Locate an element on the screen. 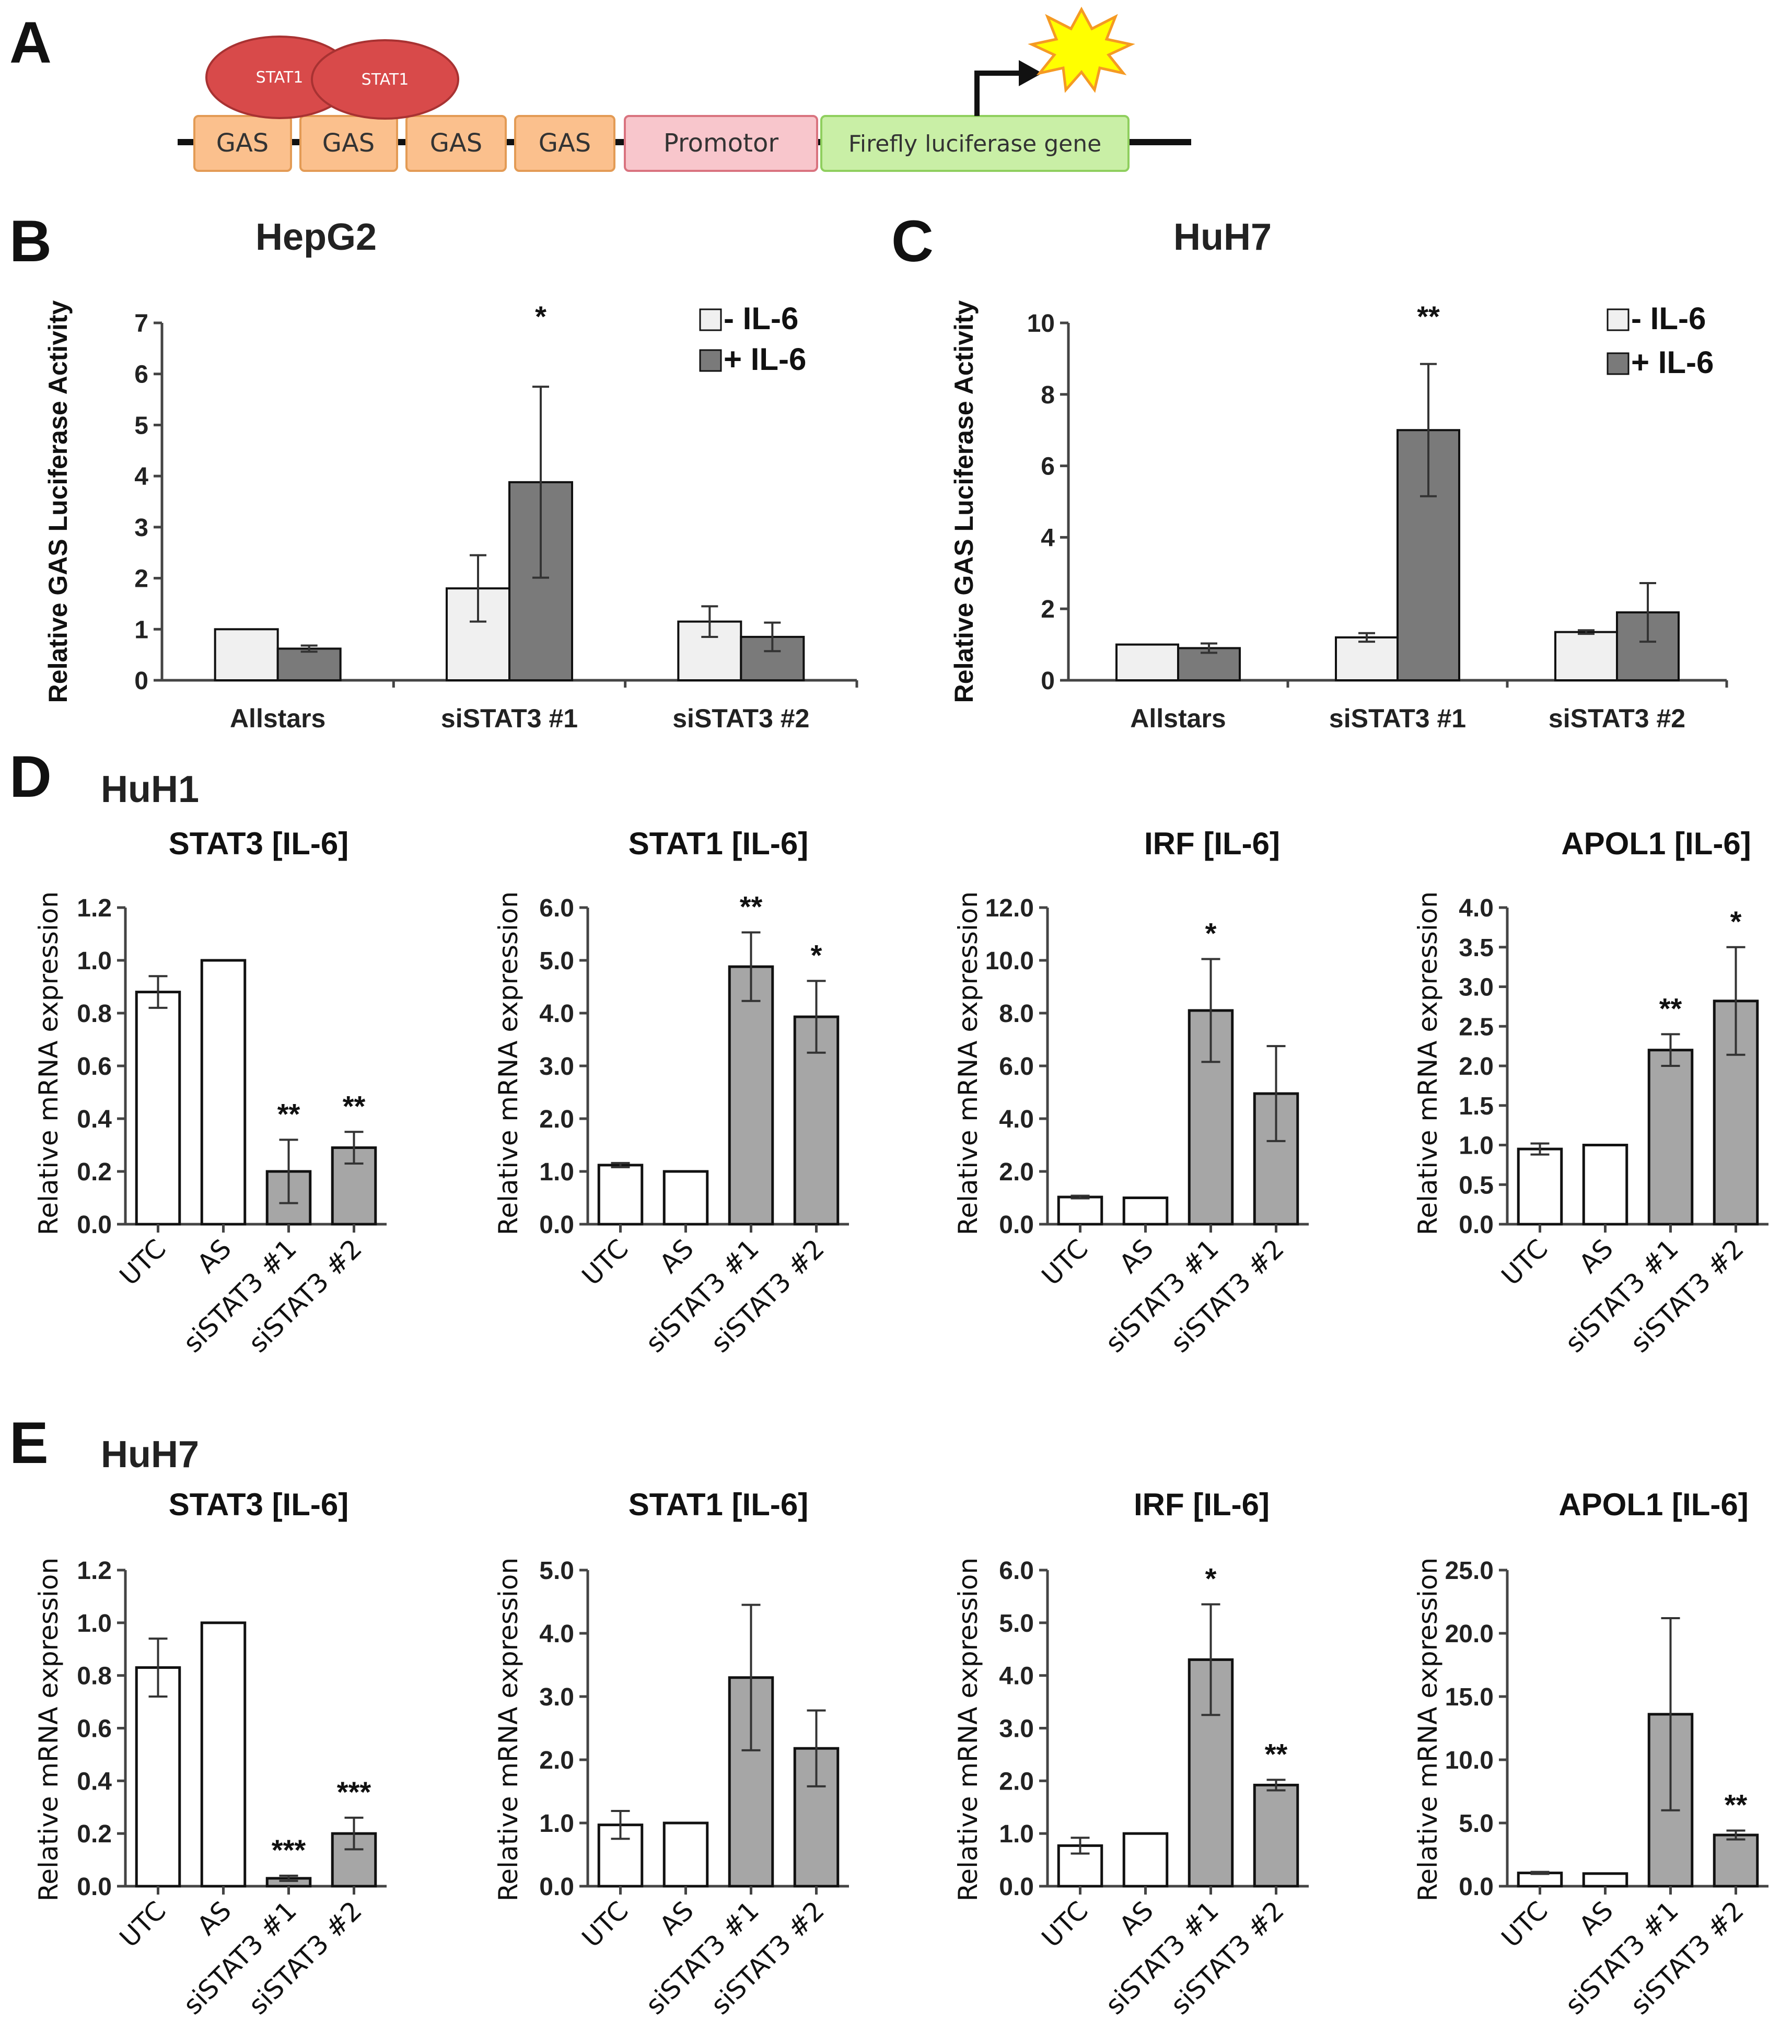 This screenshot has width=1792, height=2044. y-tick-label: 1 is located at coordinates (141, 630).